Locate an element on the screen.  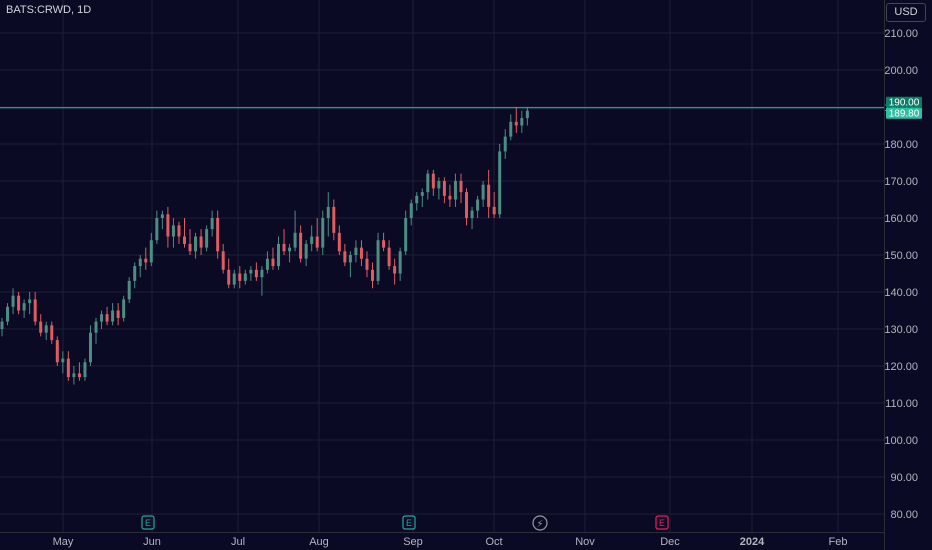
y-tick-label: 140.00 is located at coordinates (901, 293).